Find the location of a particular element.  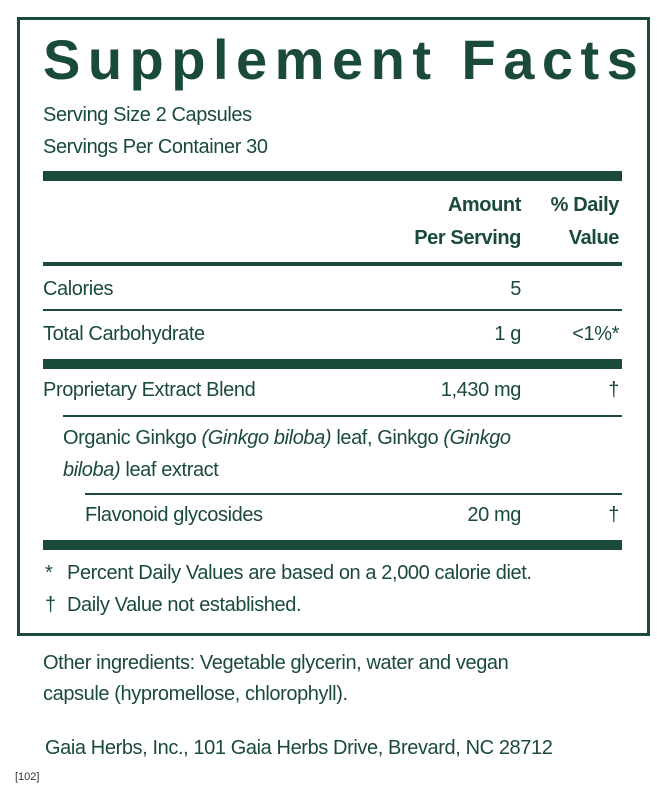

text: leaf, Ginkgo is located at coordinates (387, 438).